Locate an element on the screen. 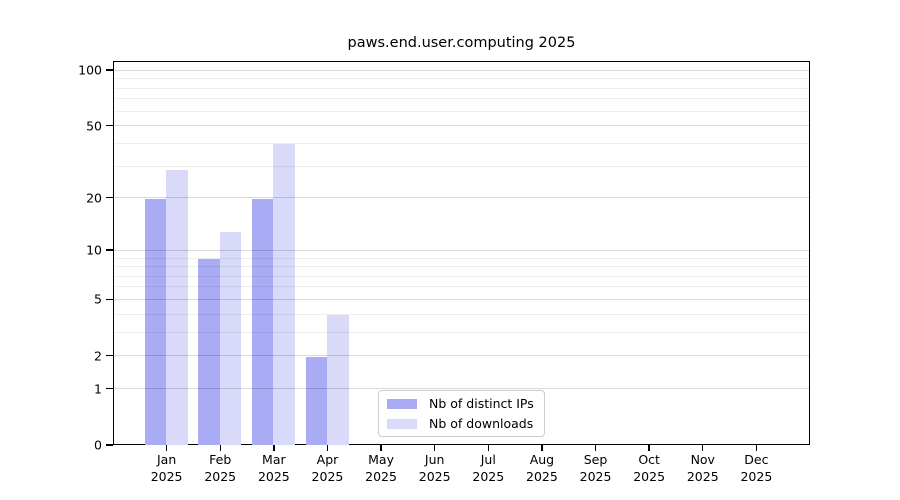 This screenshot has height=500, width=900. x-tick-jun is located at coordinates (434, 448).